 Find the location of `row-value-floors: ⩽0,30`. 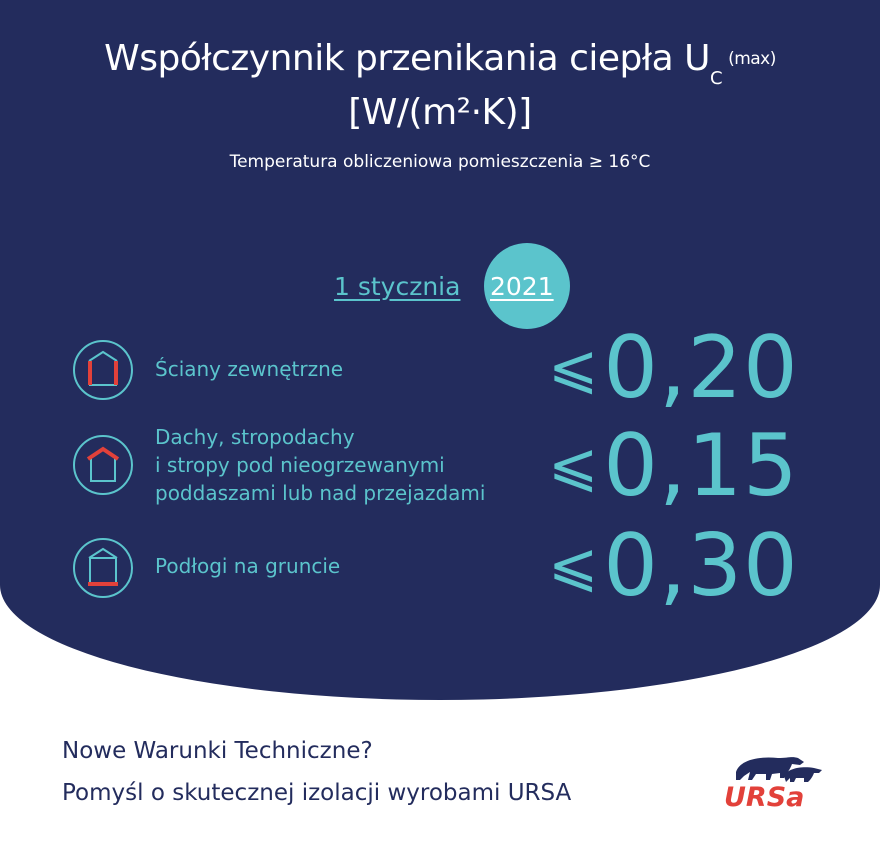

row-value-floors: ⩽0,30 is located at coordinates (673, 566).